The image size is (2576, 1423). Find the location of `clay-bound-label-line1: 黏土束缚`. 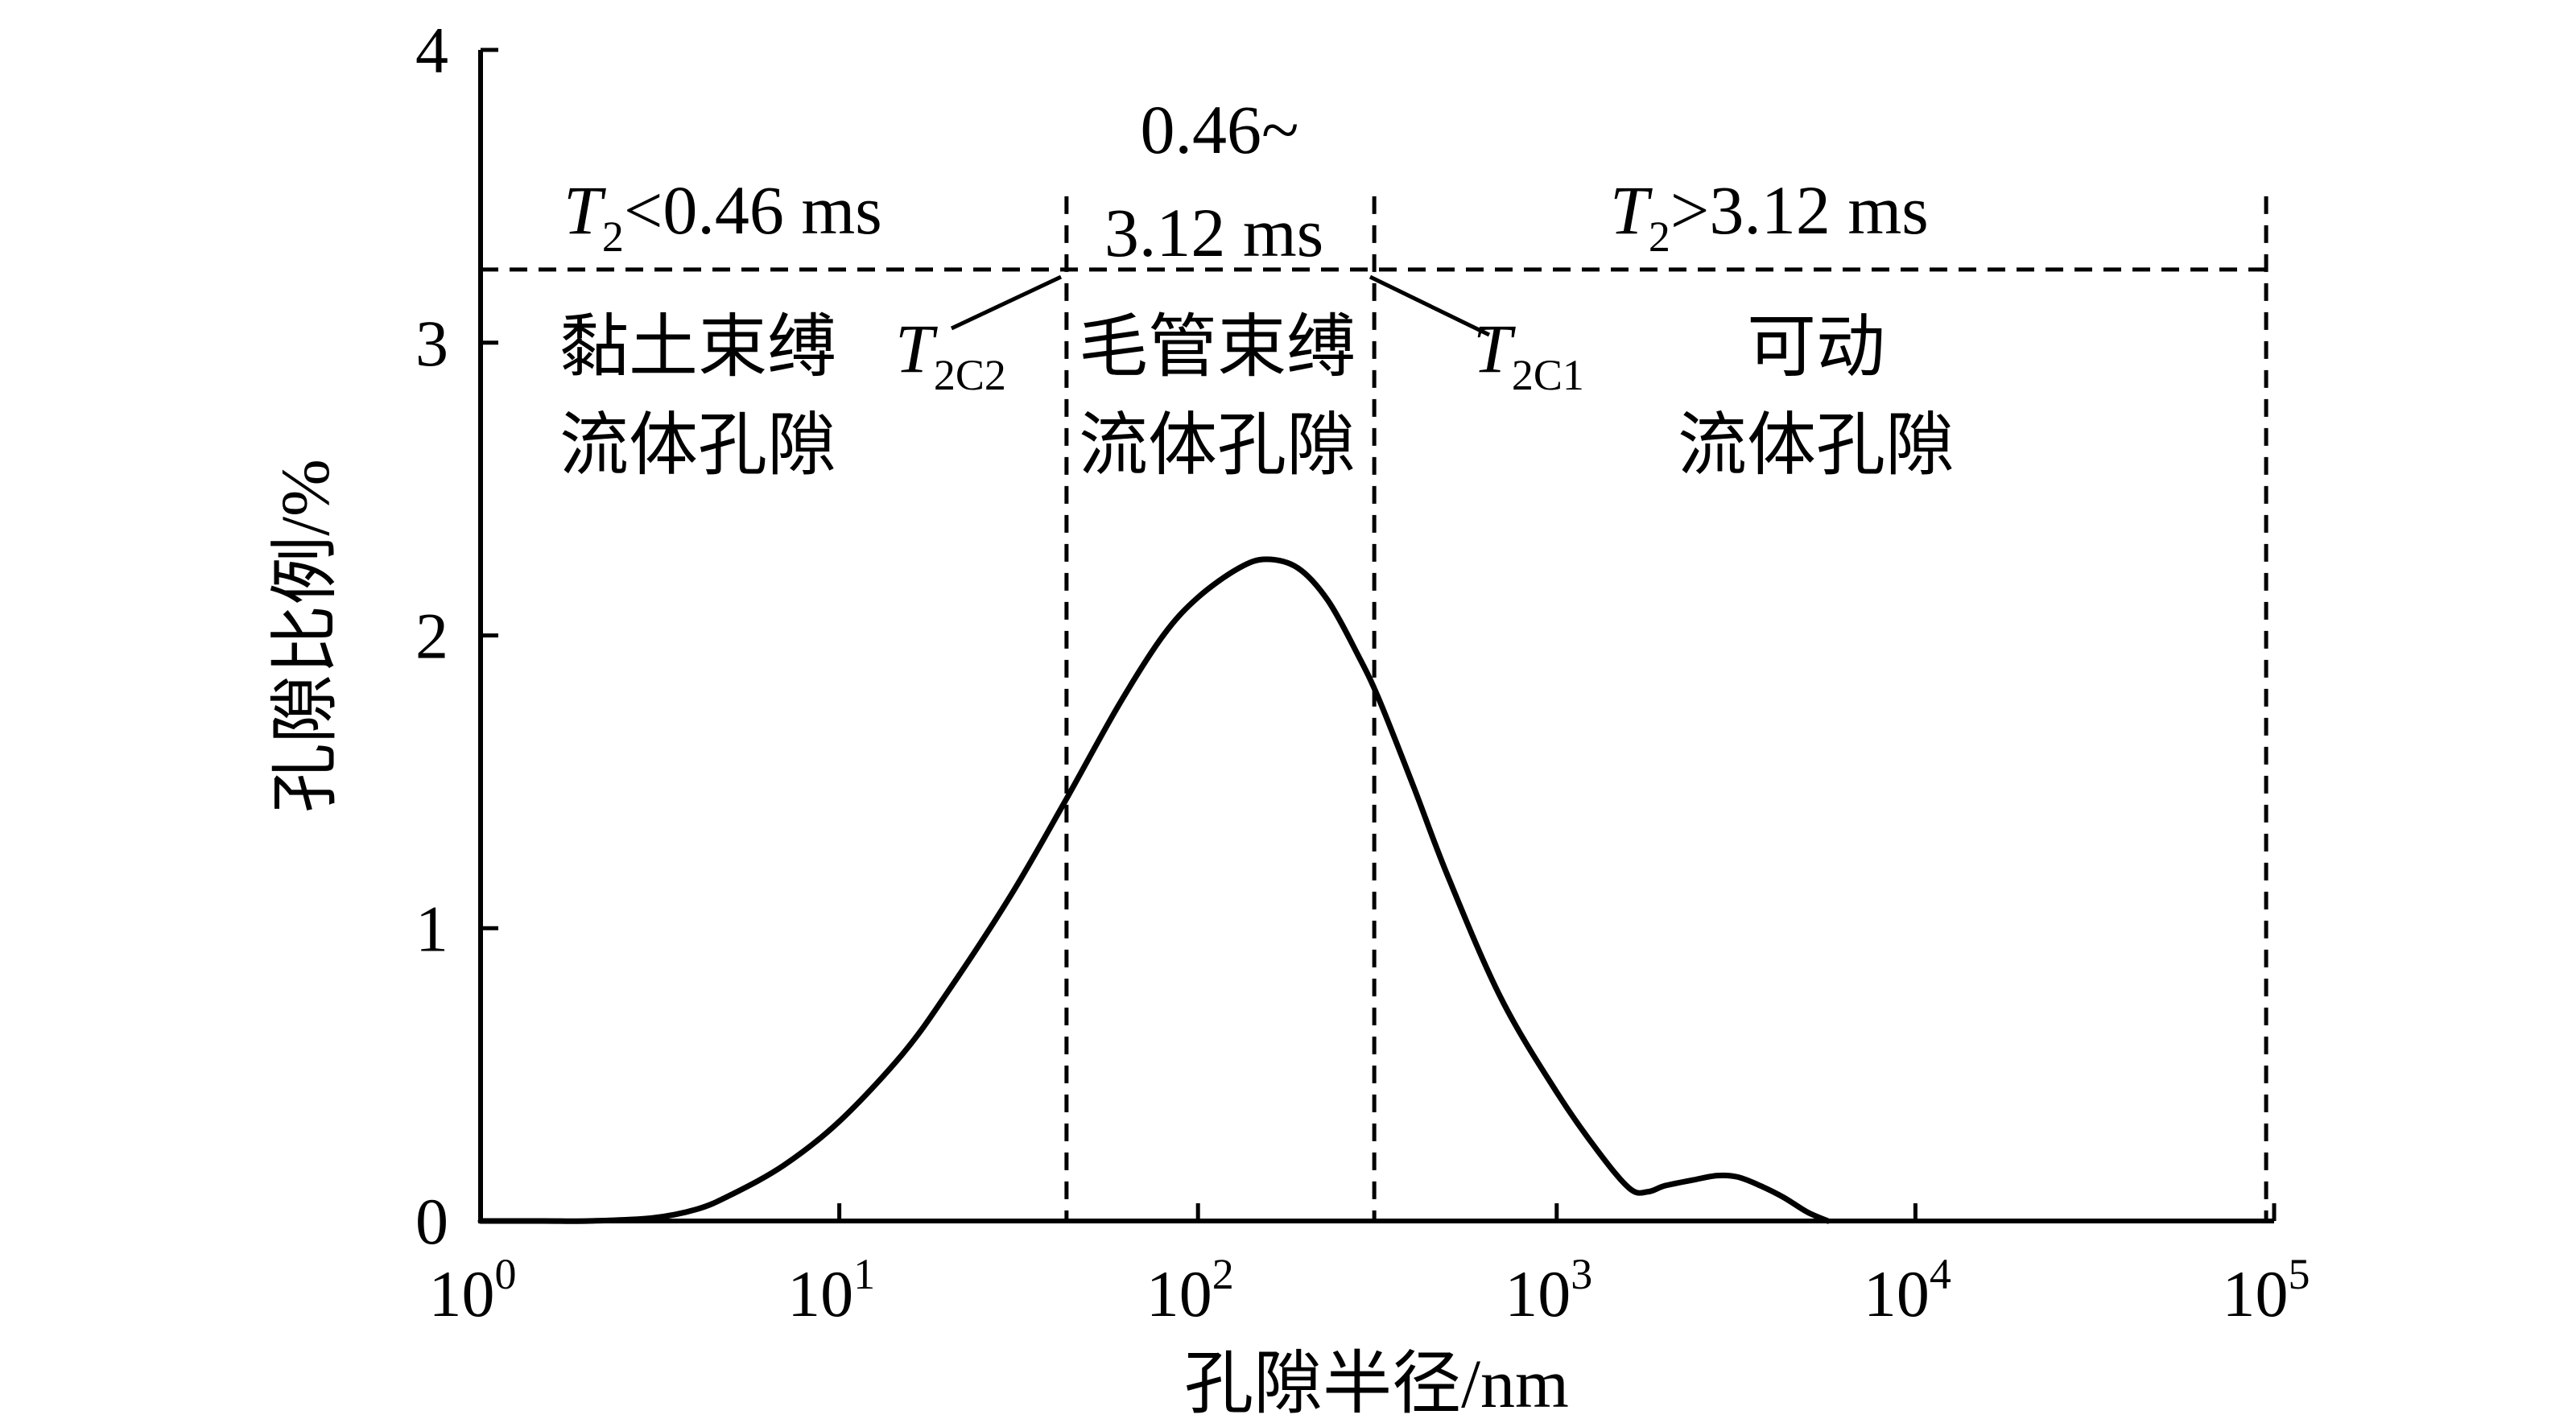

clay-bound-label-line1: 黏土束缚 is located at coordinates (697, 347).